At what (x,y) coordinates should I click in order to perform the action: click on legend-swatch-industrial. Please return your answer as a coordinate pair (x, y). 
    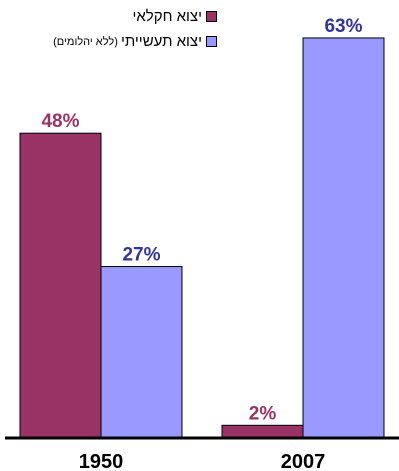
    Looking at the image, I should click on (211, 41).